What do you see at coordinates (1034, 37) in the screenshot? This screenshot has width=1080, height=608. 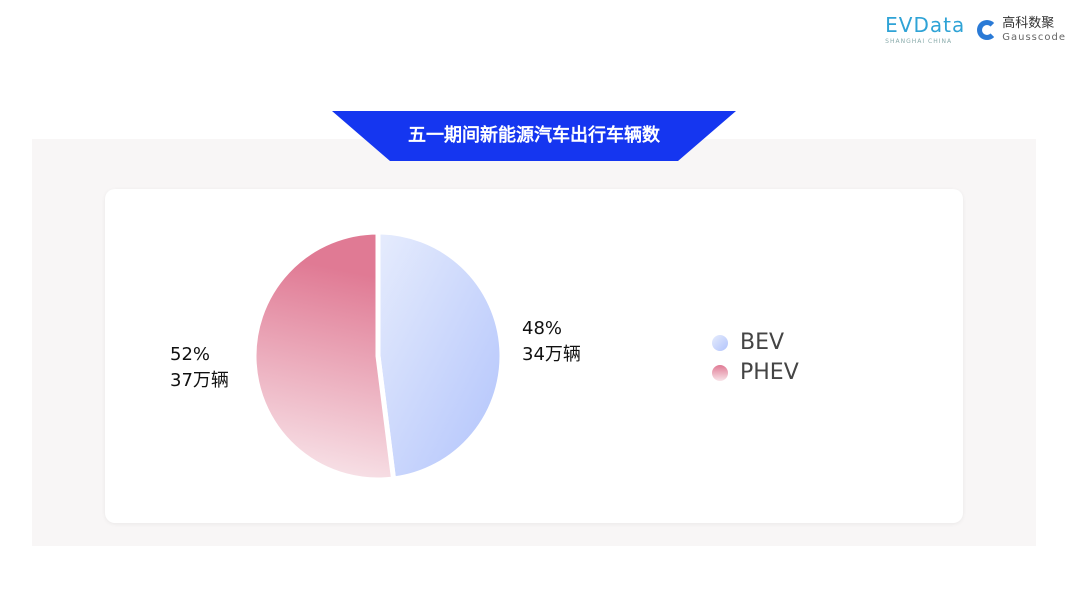 I see `gausscode-logo-en: Gausscode` at bounding box center [1034, 37].